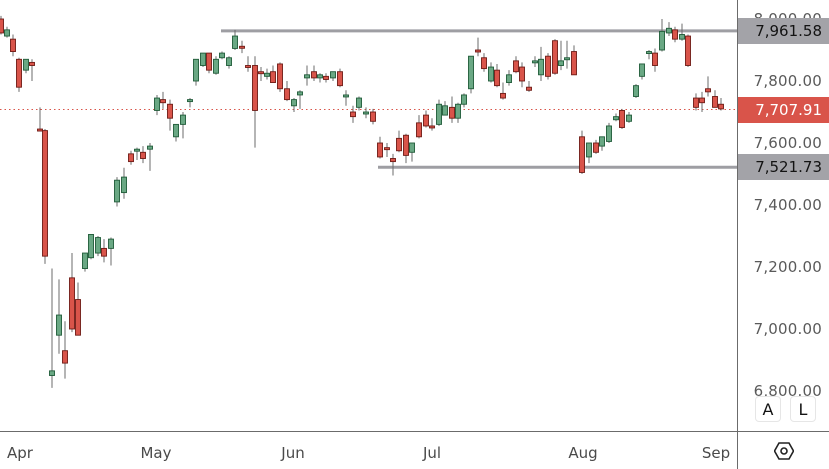 Image resolution: width=829 pixels, height=469 pixels. I want to click on last-price-tag: 7,707.91, so click(783, 109).